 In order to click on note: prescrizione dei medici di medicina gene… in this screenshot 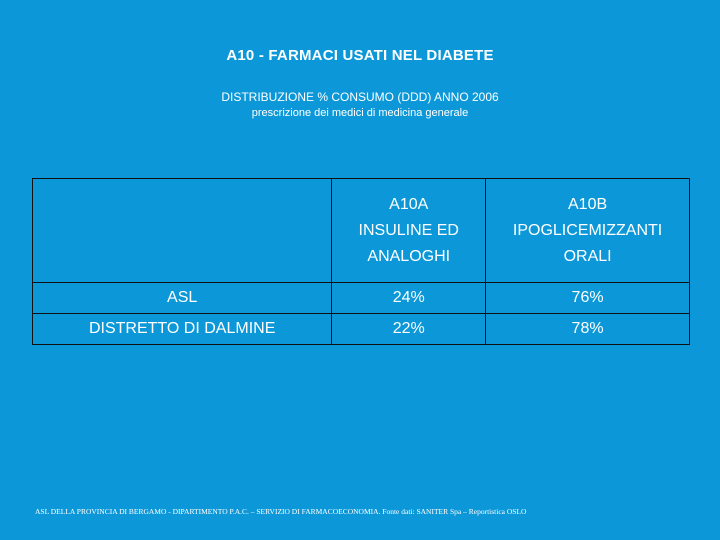, I will do `click(360, 113)`.